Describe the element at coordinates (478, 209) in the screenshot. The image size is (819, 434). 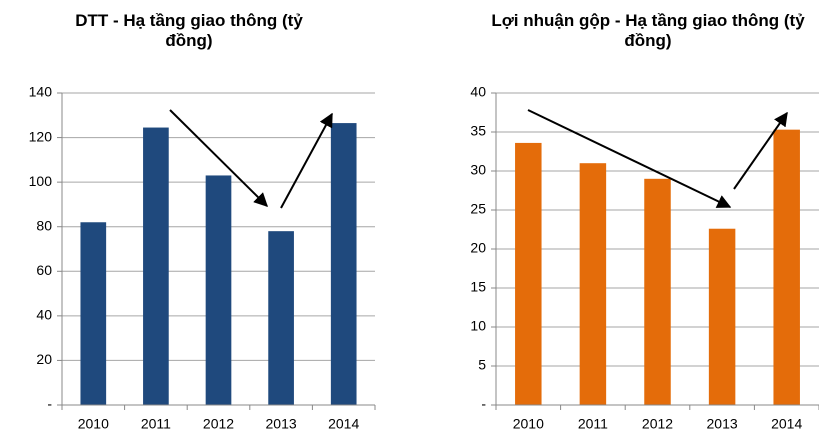
I see `y-tick-label: 25` at that location.